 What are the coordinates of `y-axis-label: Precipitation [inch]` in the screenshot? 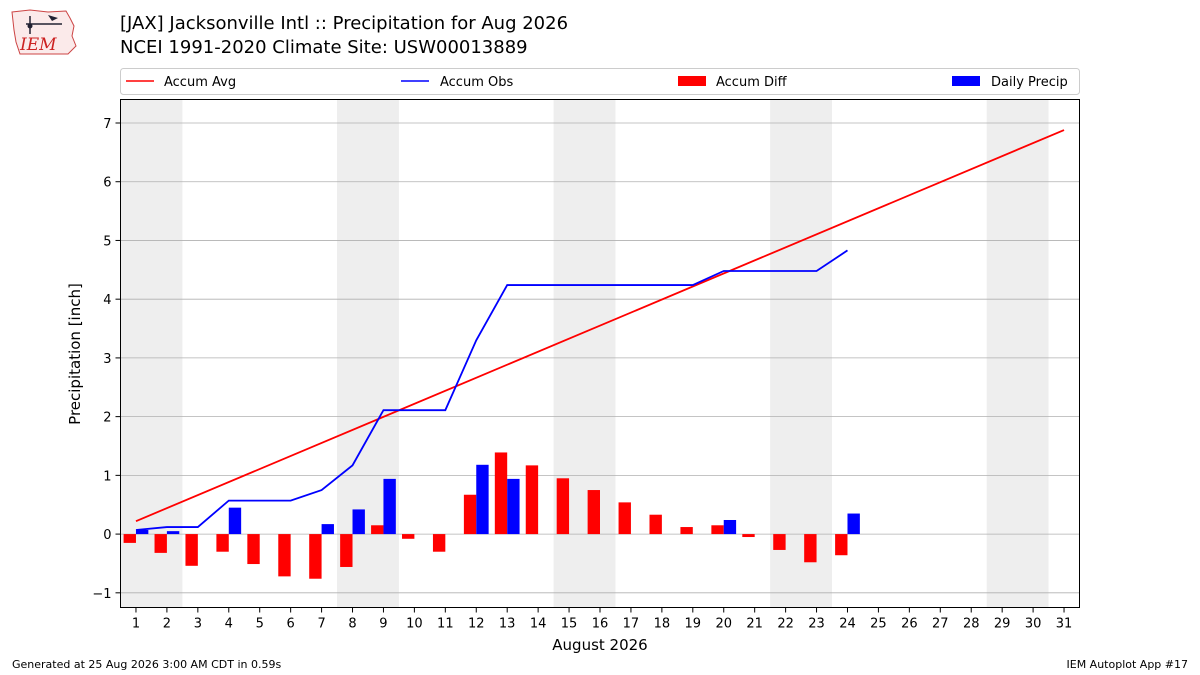 It's located at (75, 354).